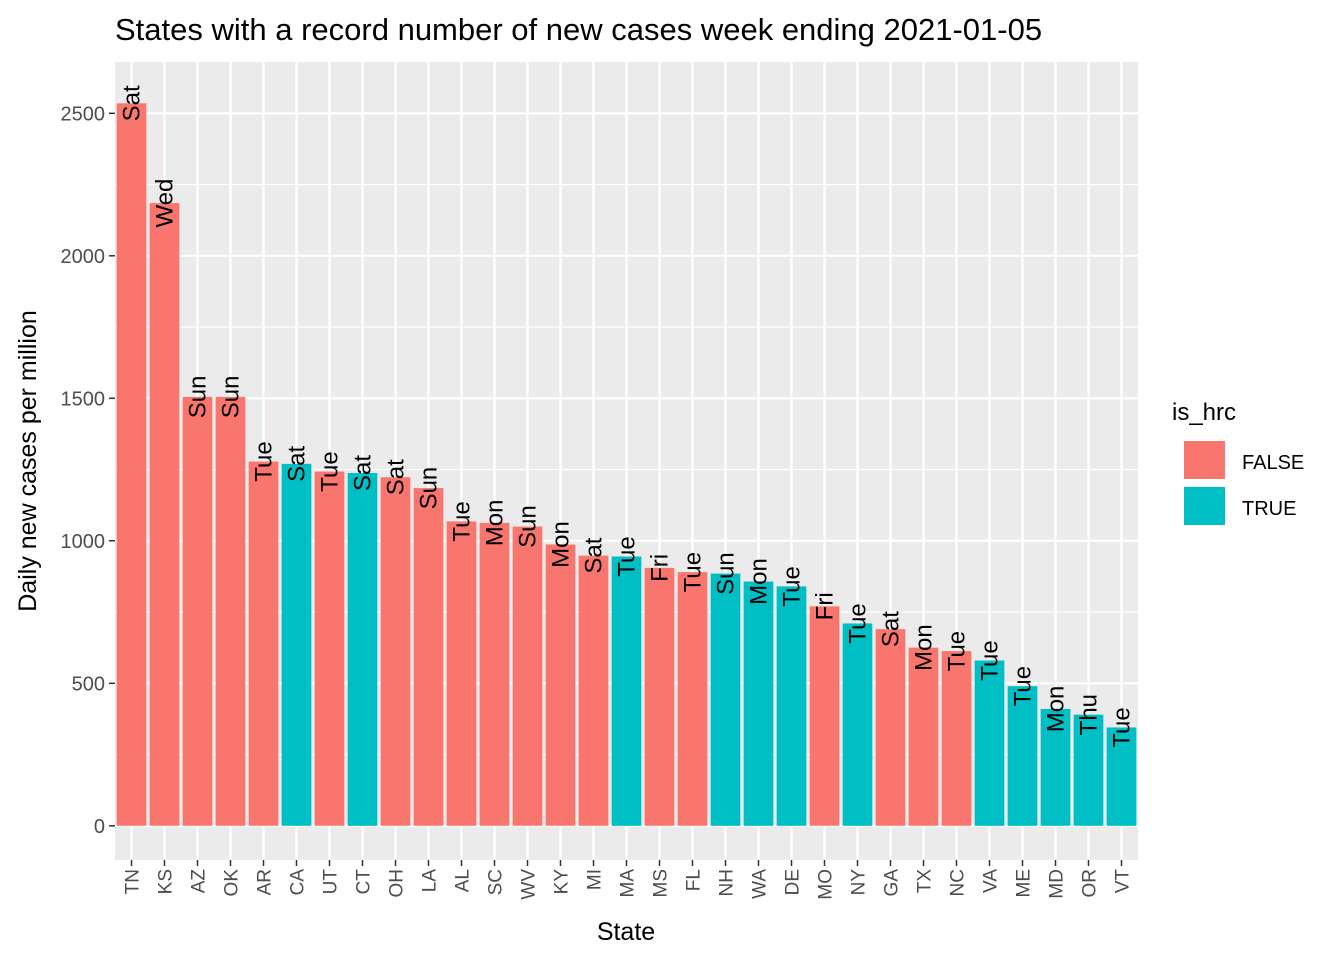 The width and height of the screenshot is (1344, 960). What do you see at coordinates (958, 882) in the screenshot?
I see `x-tick-label-nc: NC` at bounding box center [958, 882].